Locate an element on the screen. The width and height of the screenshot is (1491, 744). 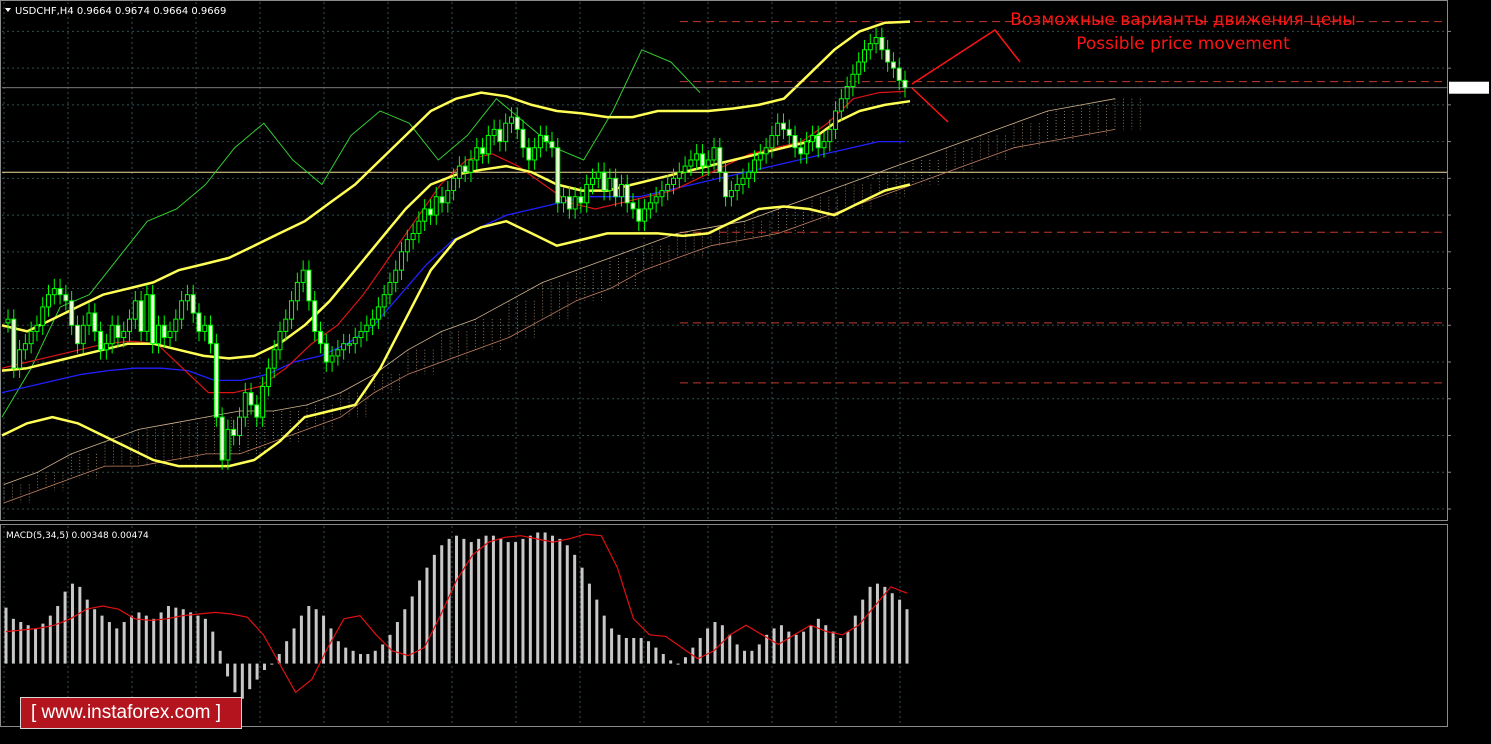
chart-title: USDCHF,H4 0.9664 0.9674 0.9664 0.9669 is located at coordinates (120, 11).